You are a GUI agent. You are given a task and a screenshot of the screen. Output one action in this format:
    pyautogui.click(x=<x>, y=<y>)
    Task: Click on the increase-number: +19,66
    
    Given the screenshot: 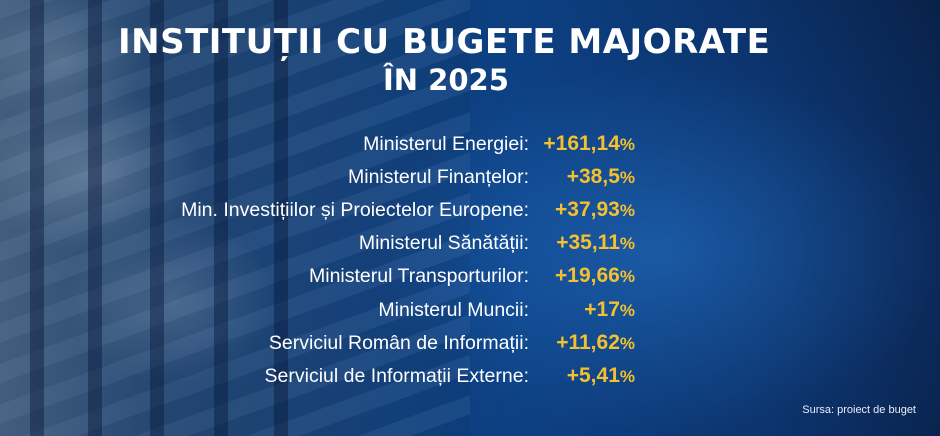 What is the action you would take?
    pyautogui.click(x=587, y=275)
    